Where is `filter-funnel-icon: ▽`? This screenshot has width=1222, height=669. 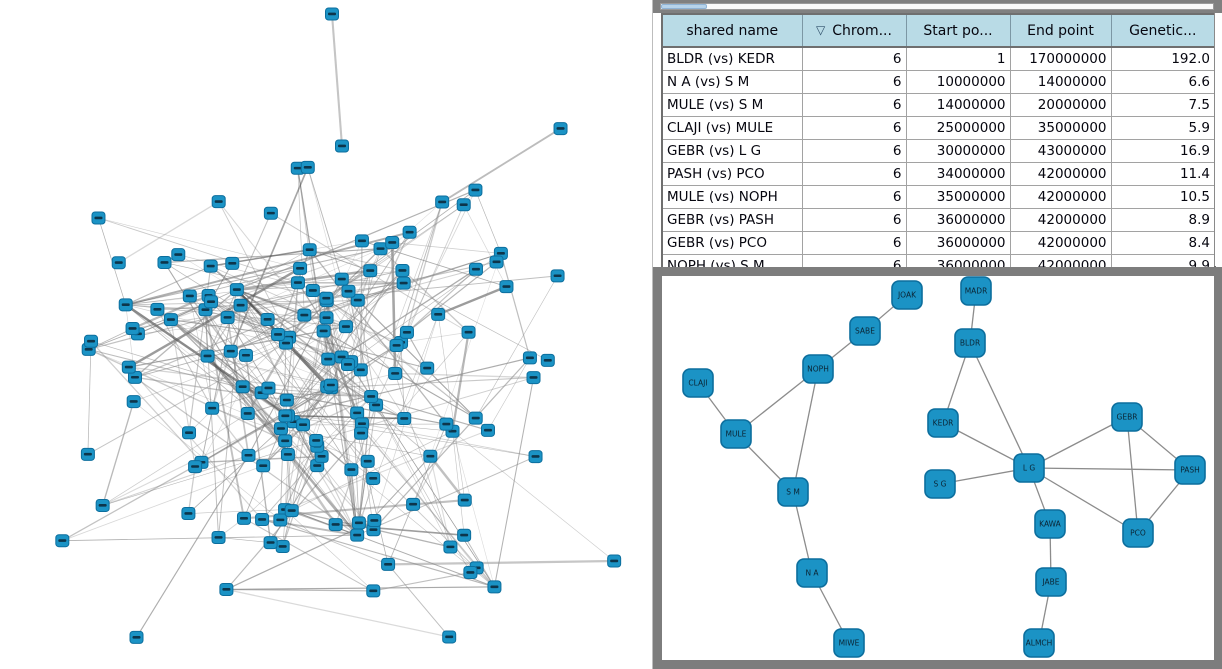 filter-funnel-icon: ▽ is located at coordinates (821, 29).